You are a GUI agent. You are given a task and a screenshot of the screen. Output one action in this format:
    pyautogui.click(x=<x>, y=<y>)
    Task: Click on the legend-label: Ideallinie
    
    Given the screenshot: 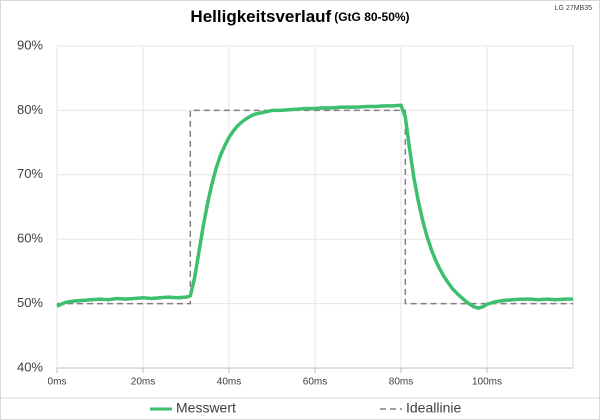 What is the action you would take?
    pyautogui.click(x=433, y=408)
    